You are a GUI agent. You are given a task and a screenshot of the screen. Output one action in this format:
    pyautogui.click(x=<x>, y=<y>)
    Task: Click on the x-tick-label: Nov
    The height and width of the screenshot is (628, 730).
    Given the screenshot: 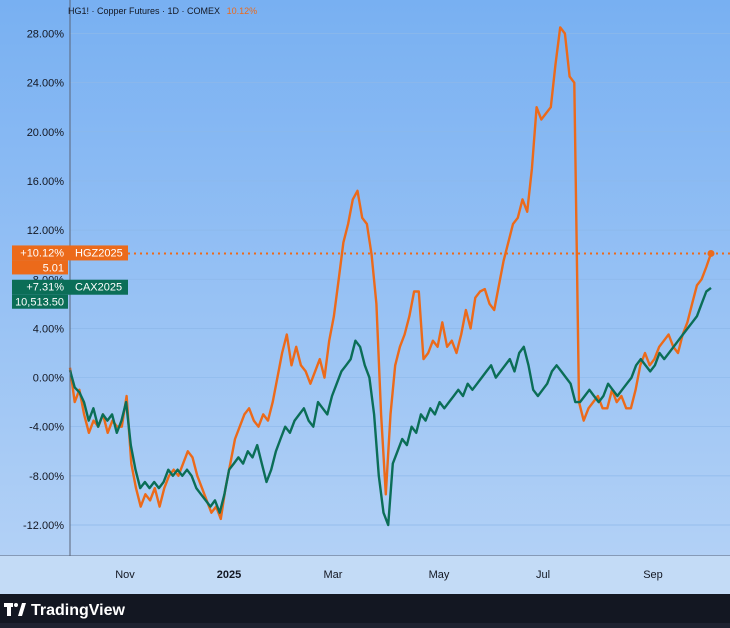 What is the action you would take?
    pyautogui.click(x=125, y=575)
    